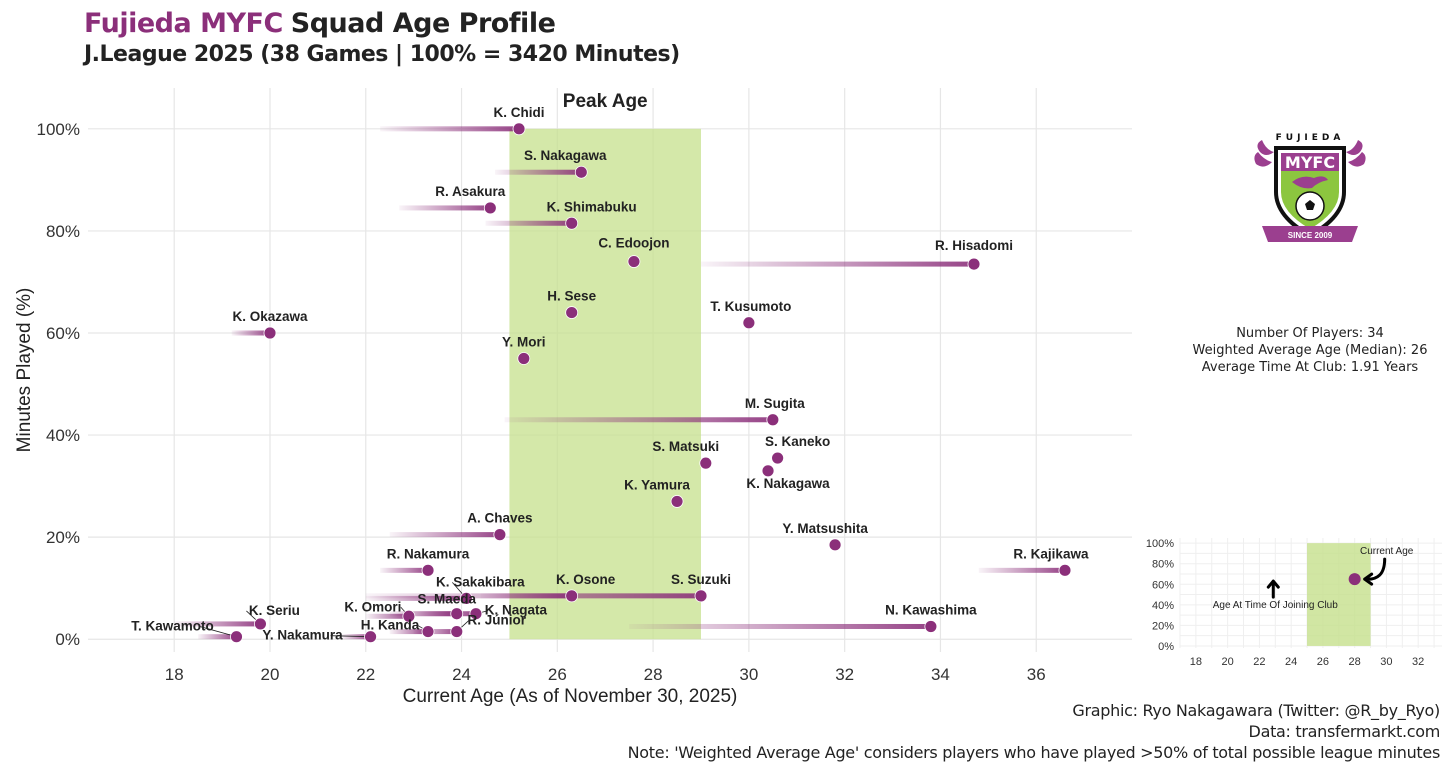  Describe the element at coordinates (1160, 544) in the screenshot. I see `inset-y-tick-label: 100%` at that location.